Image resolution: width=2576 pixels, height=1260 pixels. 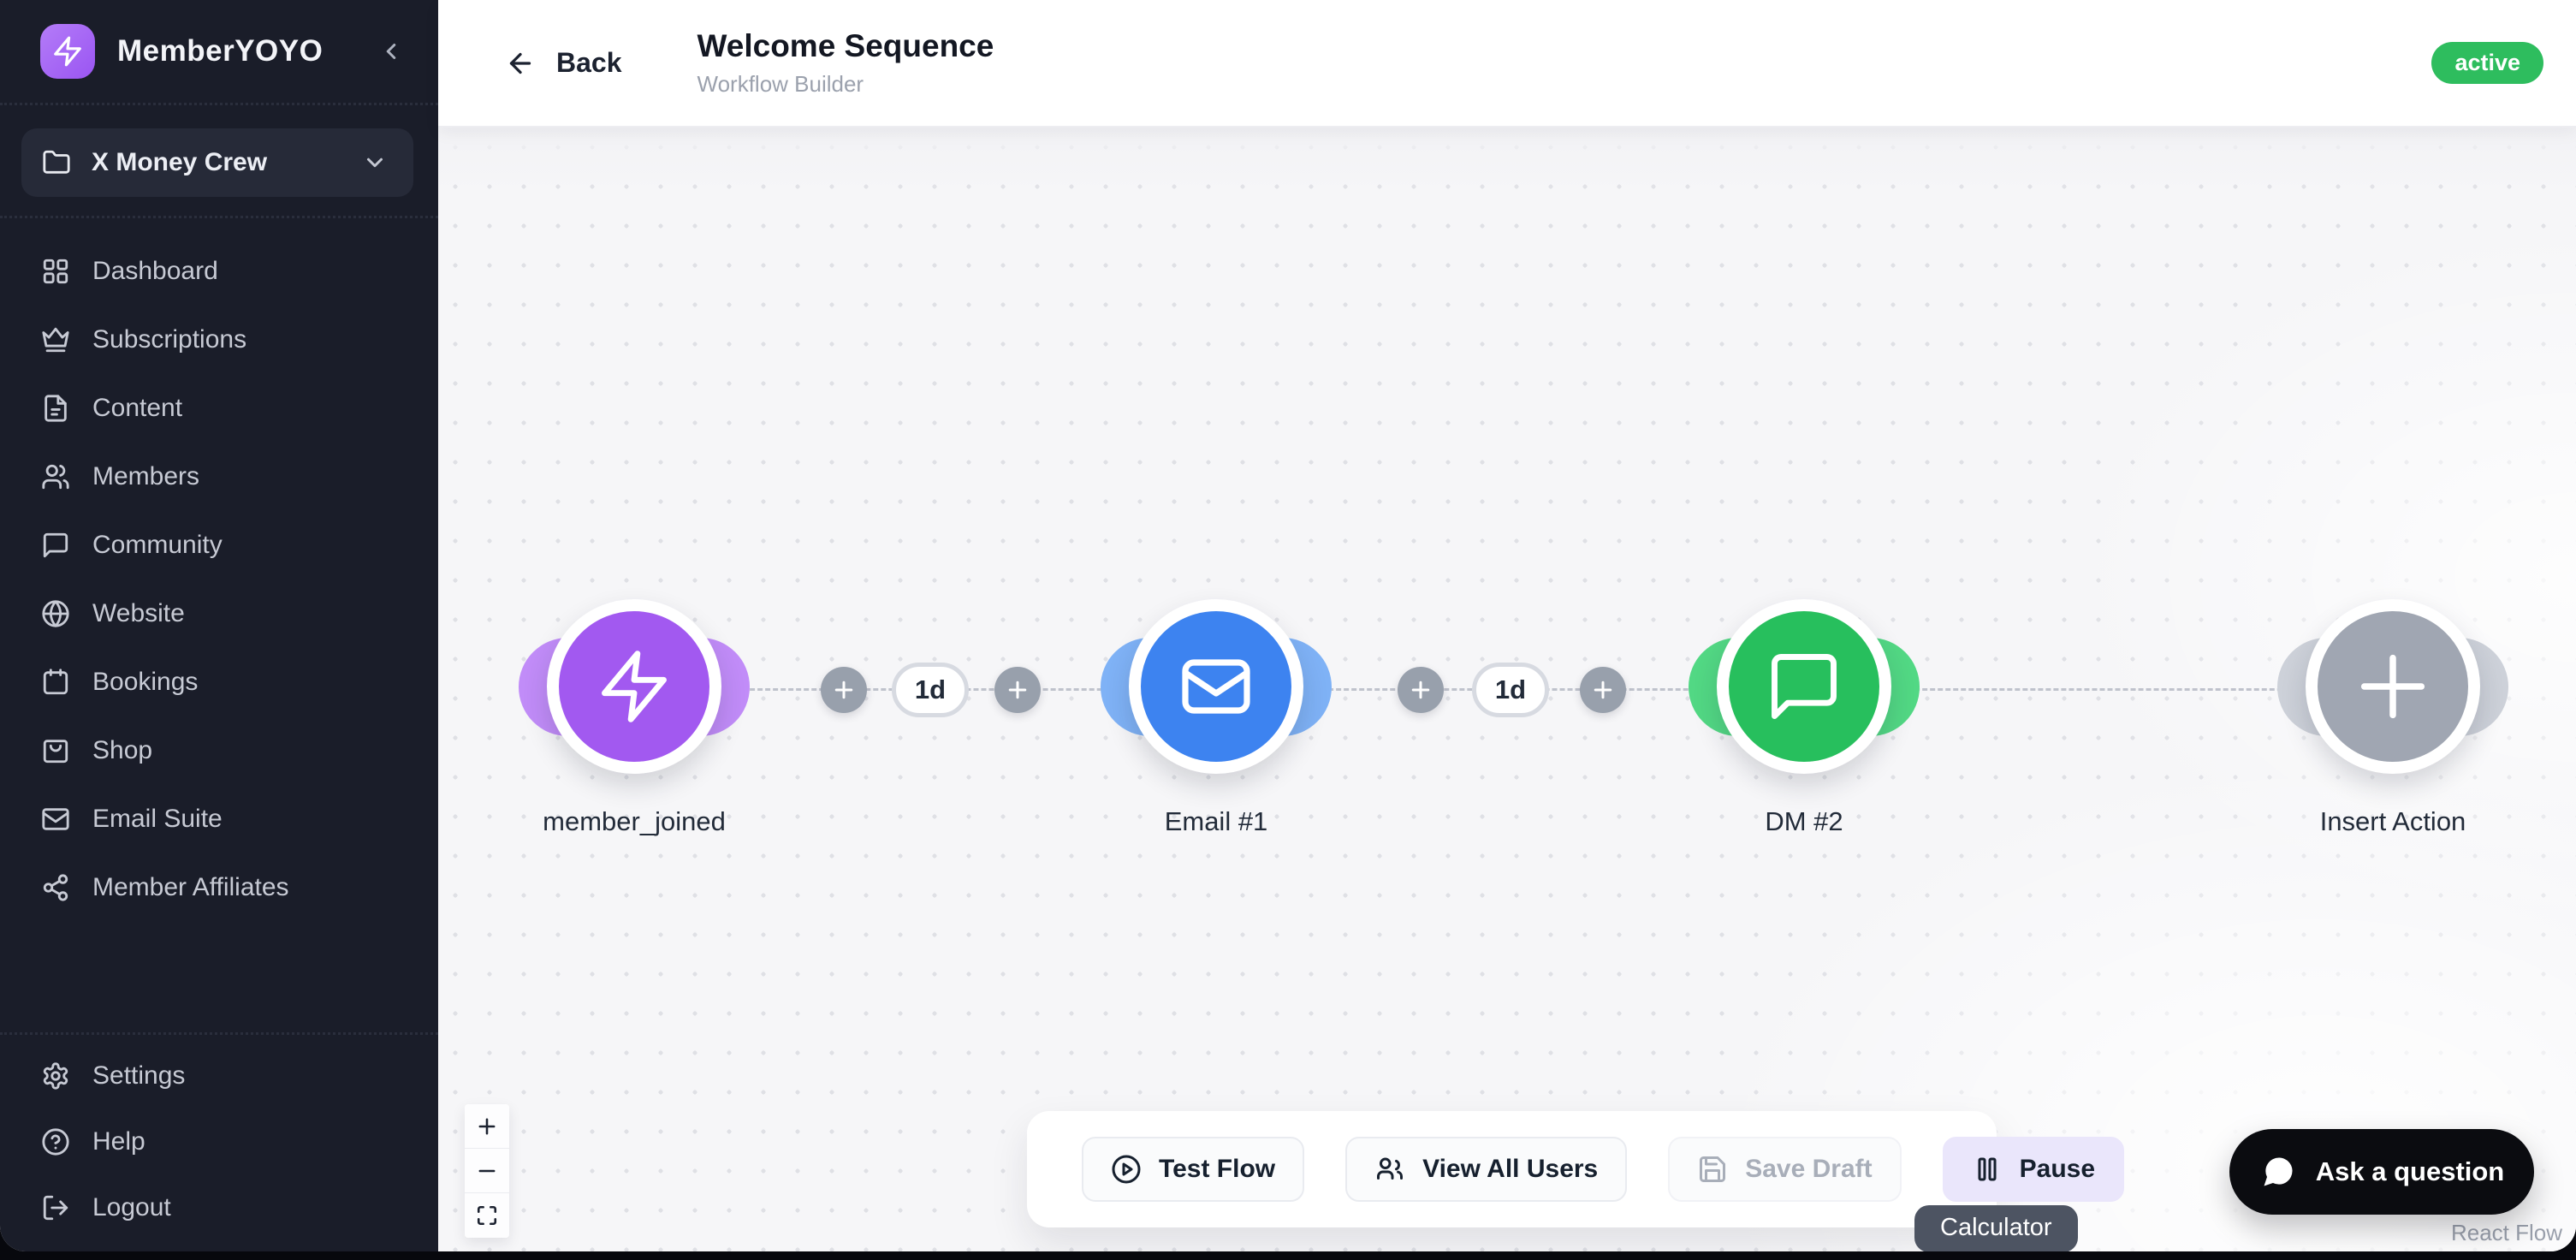 I want to click on sidebar-item-label: Logout, so click(x=131, y=1206).